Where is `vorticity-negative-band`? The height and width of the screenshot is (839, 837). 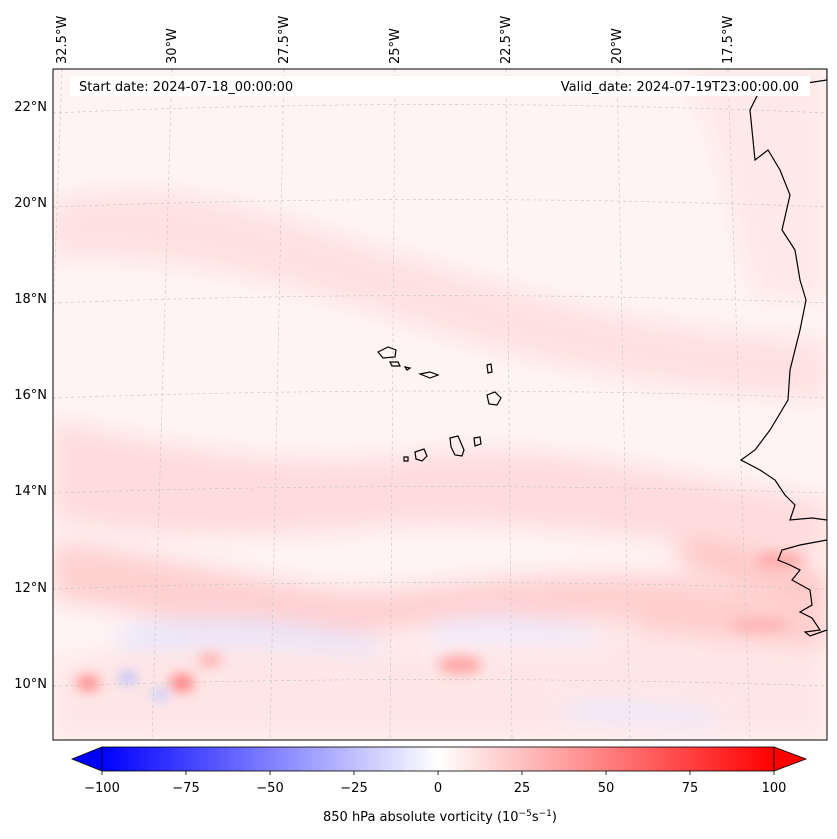 vorticity-negative-band is located at coordinates (250, 637).